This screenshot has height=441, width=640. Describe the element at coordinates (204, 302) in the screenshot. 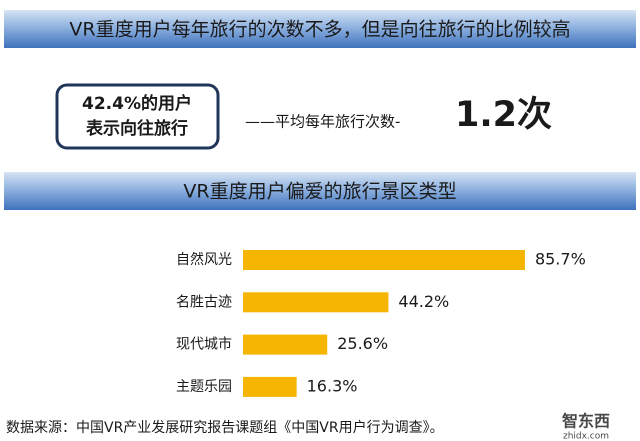

I see `category-label: 名胜古迹` at that location.